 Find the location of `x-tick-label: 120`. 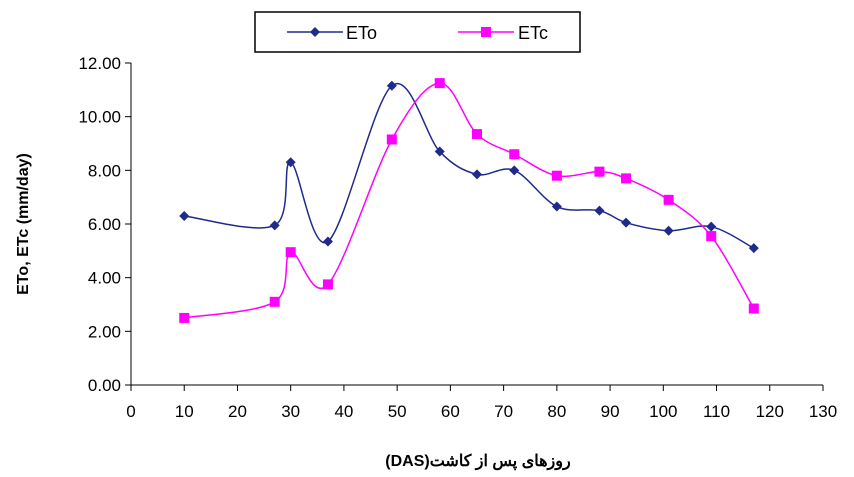

x-tick-label: 120 is located at coordinates (770, 411).